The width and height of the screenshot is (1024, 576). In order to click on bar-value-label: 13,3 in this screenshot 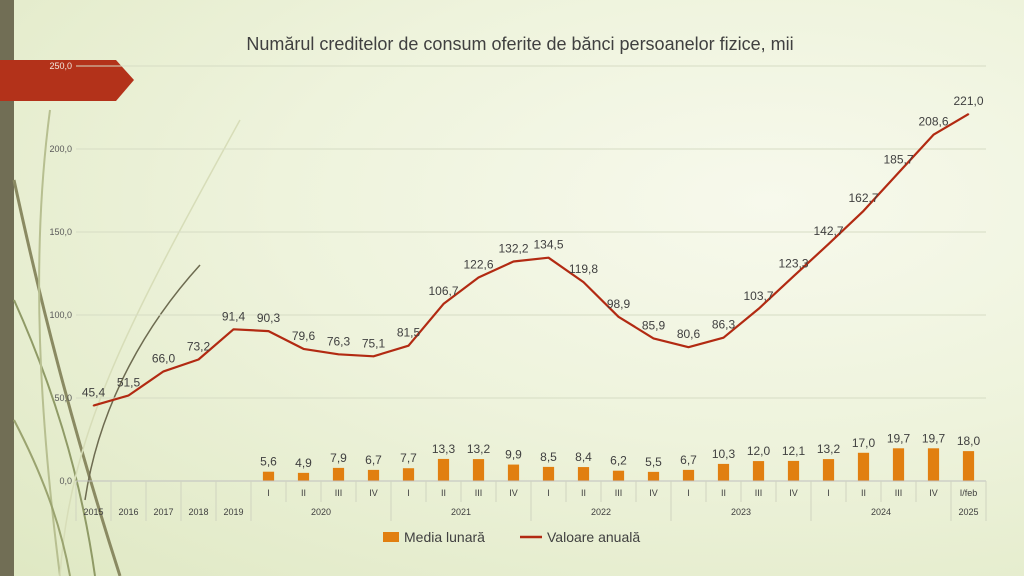, I will do `click(444, 449)`.